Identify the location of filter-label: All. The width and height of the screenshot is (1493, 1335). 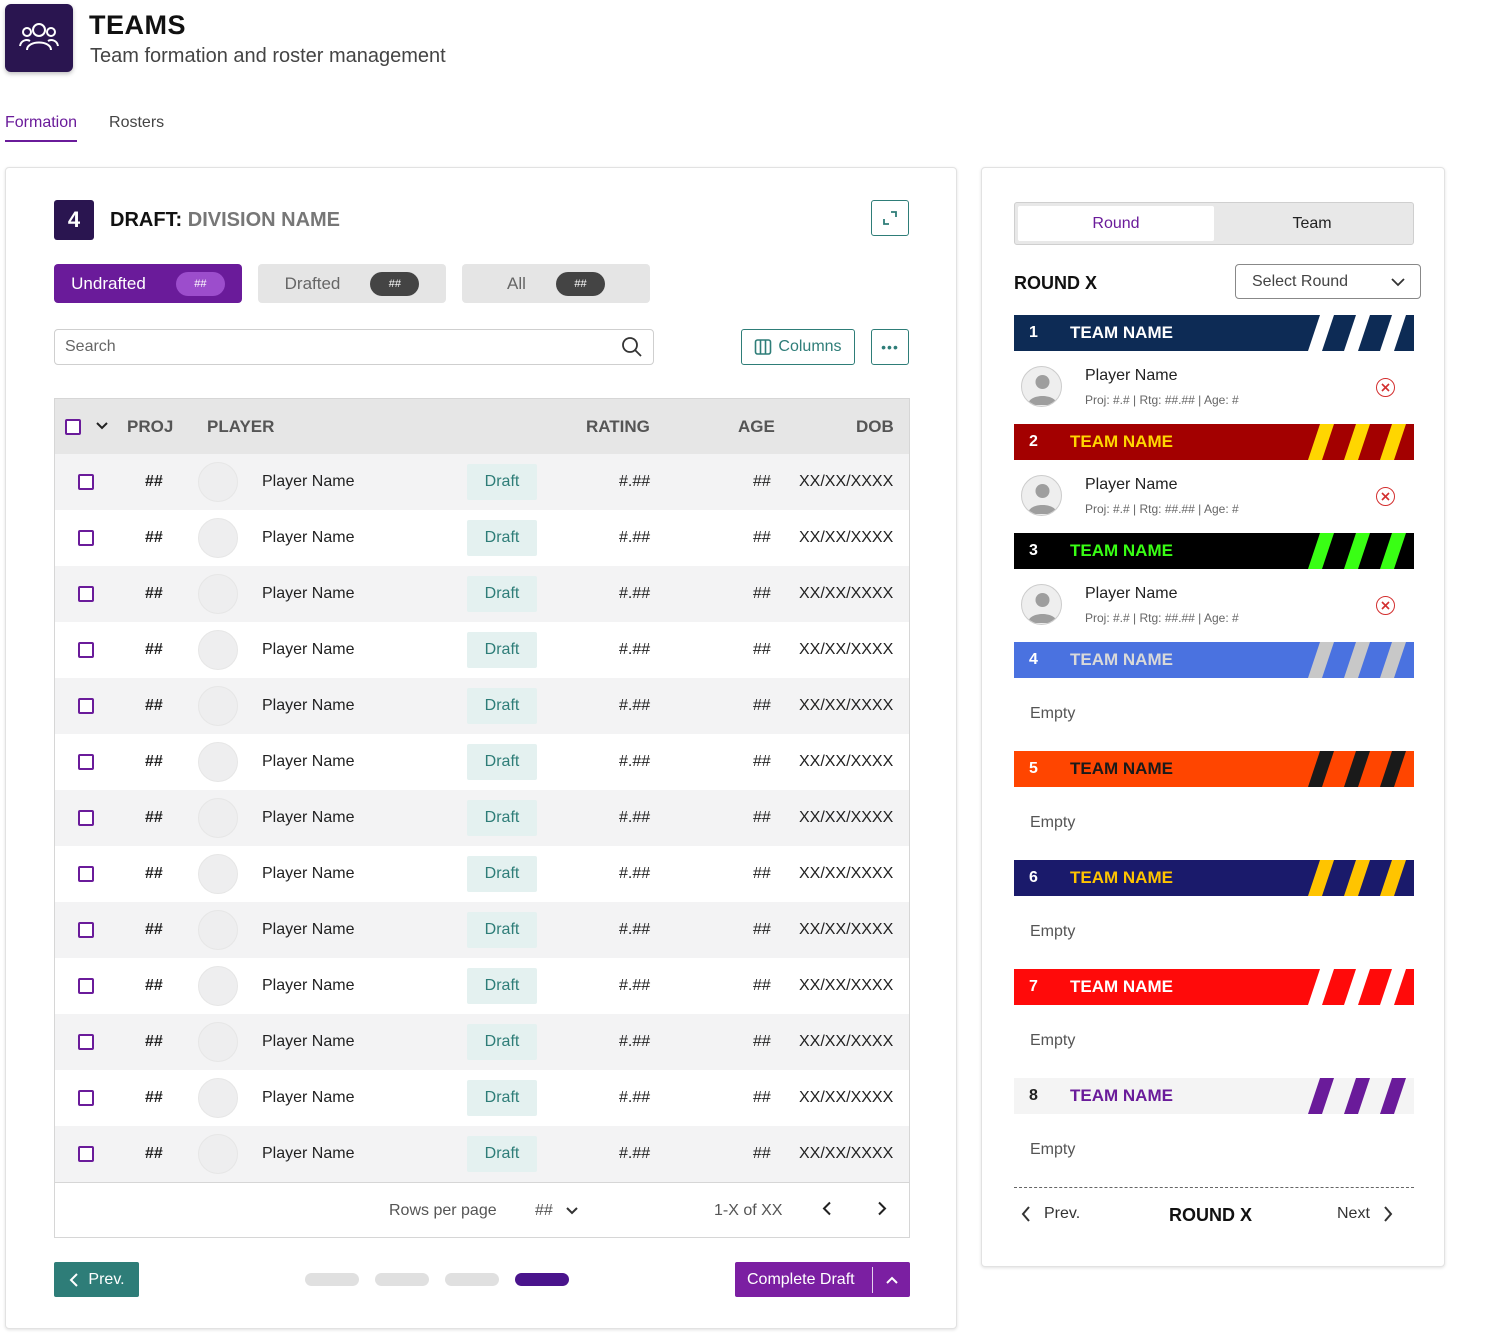
(516, 283).